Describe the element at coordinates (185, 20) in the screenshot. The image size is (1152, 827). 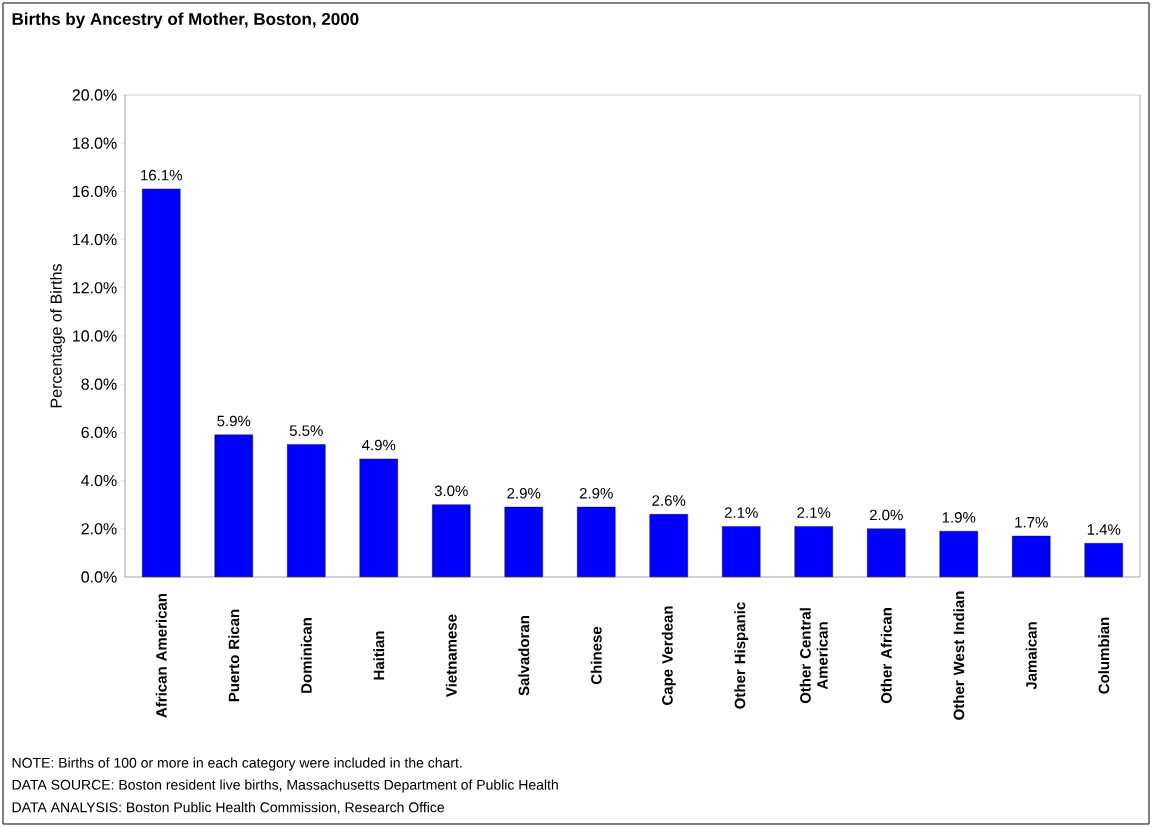
I see `chart-title: Births by Ancestry of Mother, Boston, 2000` at that location.